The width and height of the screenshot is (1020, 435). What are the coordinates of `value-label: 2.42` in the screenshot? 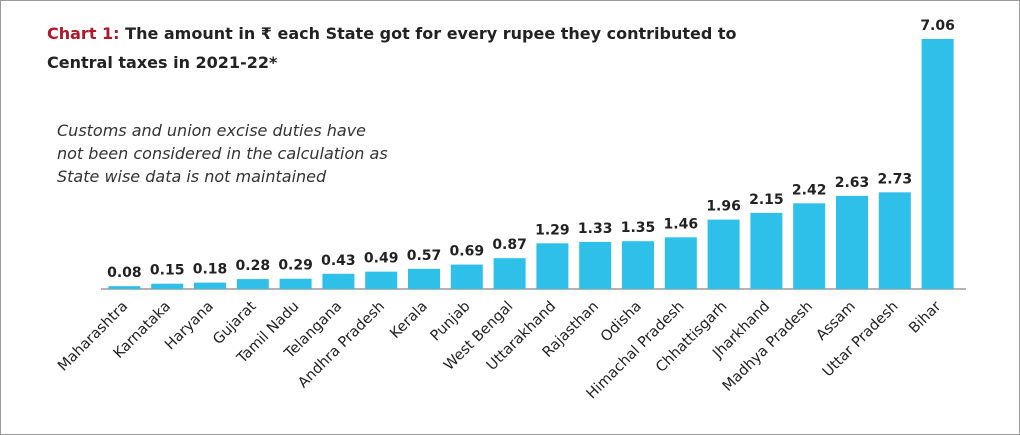 It's located at (809, 190).